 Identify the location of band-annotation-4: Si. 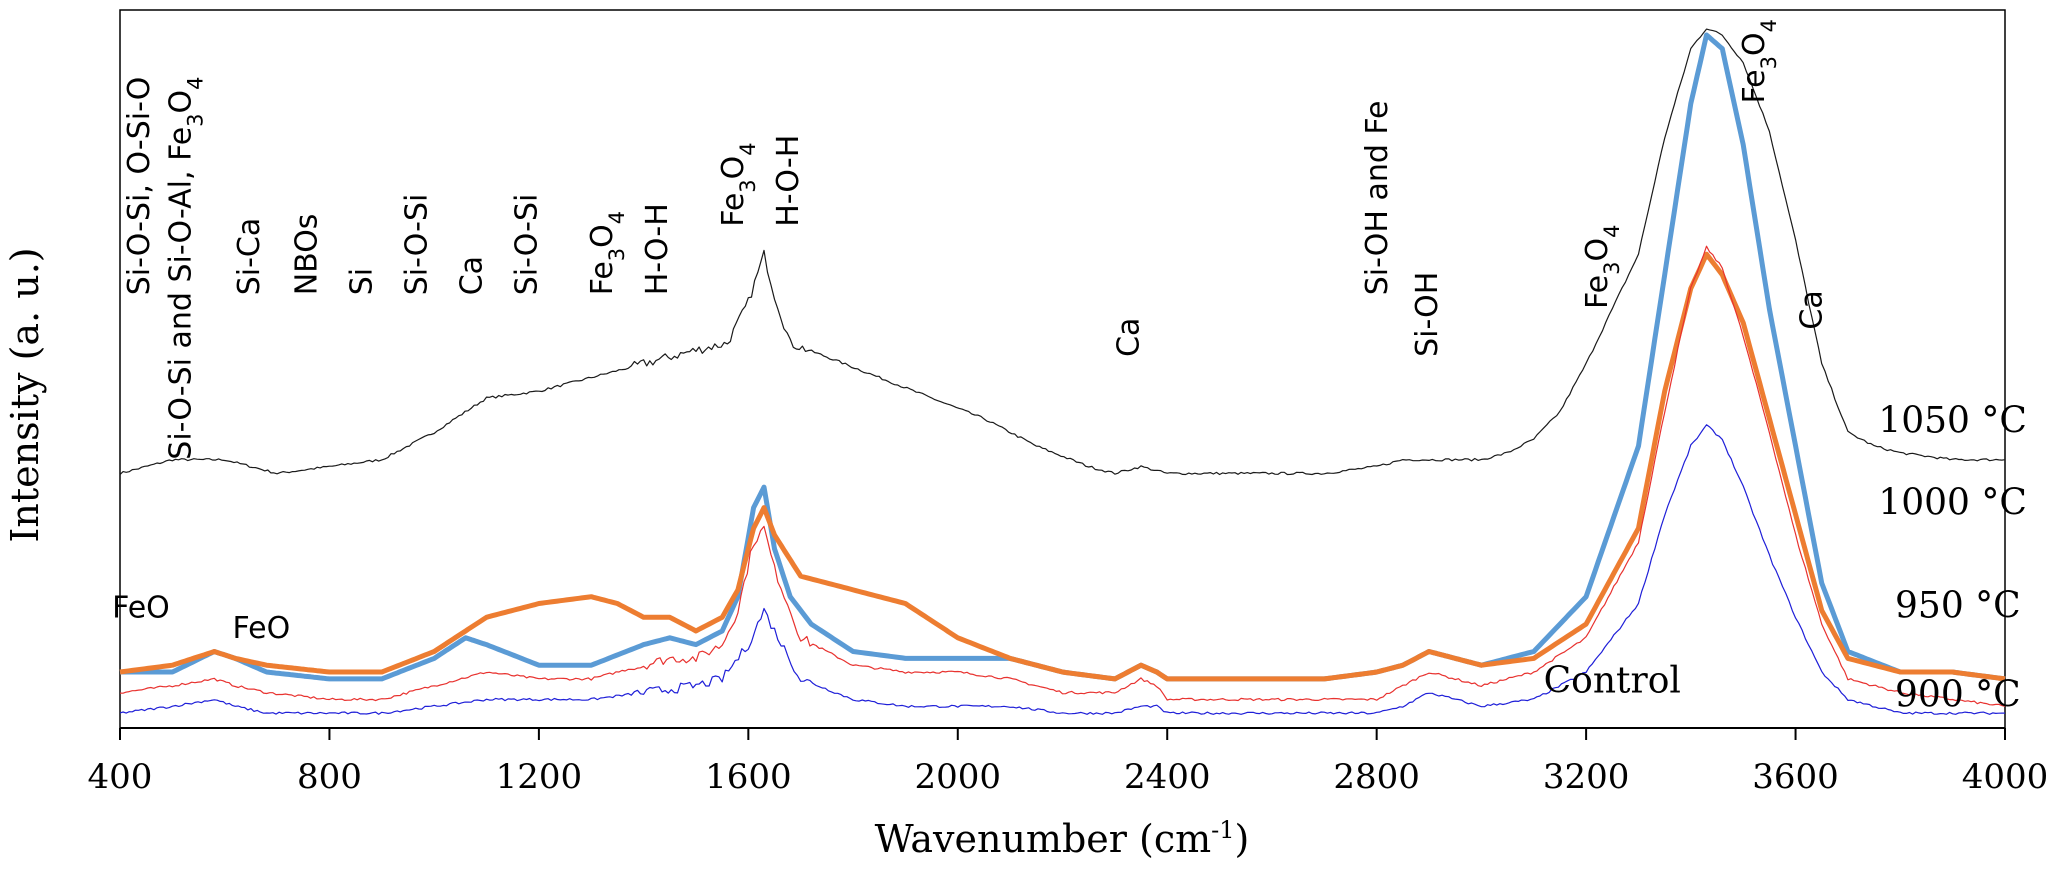
(361, 281).